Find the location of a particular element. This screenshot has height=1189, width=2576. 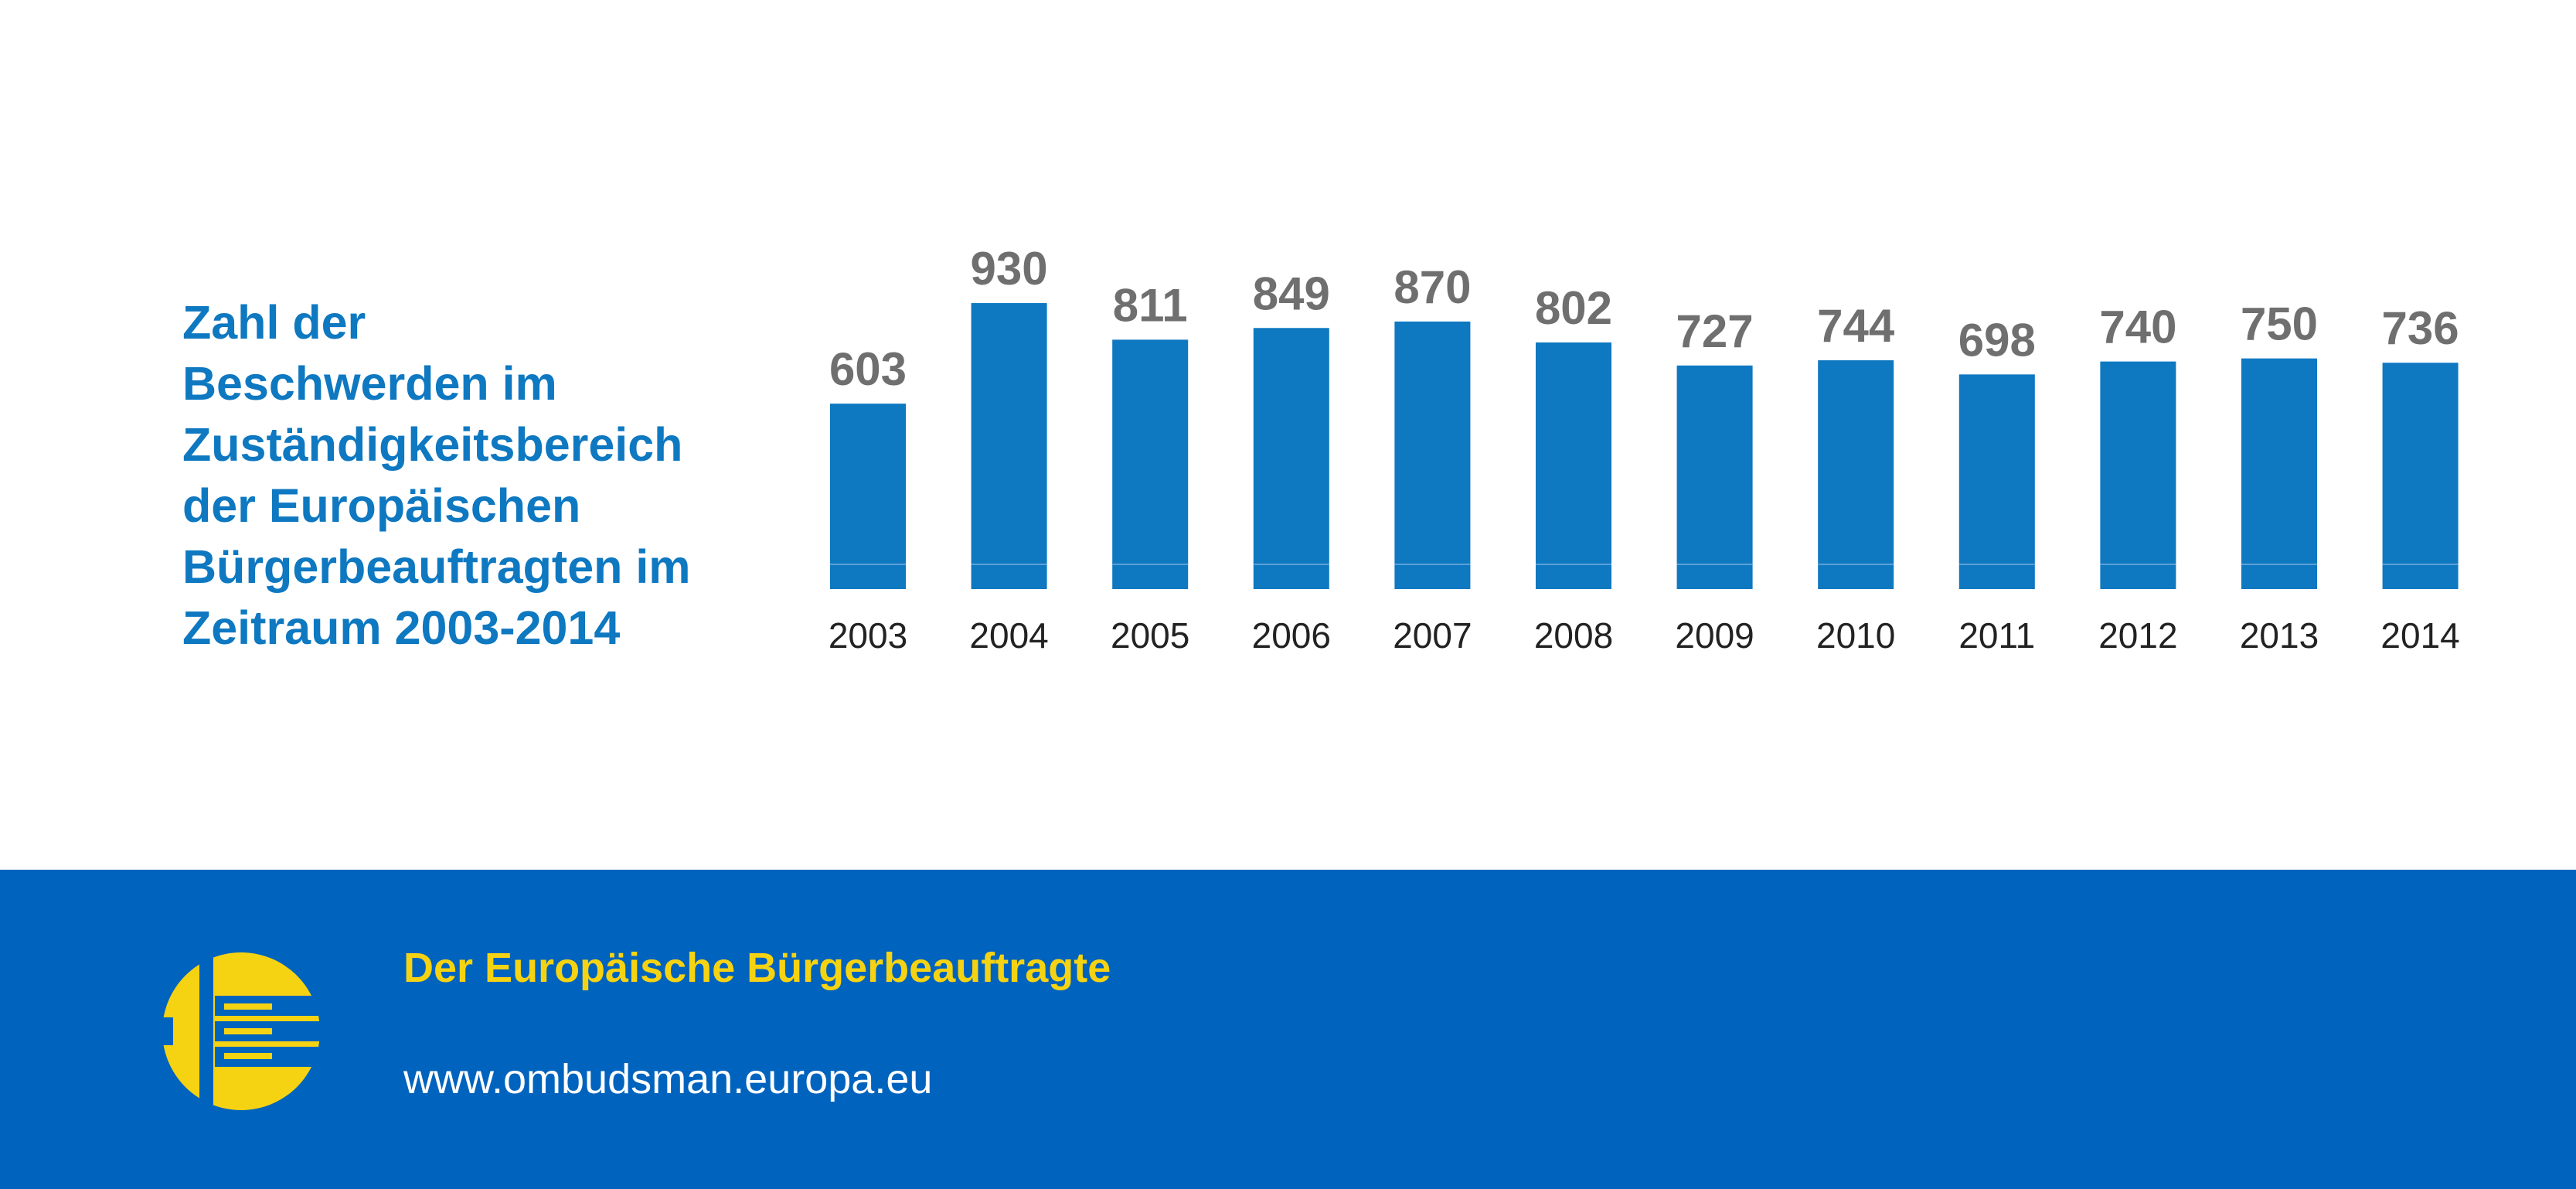

organization-name: Der Europäische Bürgerbeauftragte is located at coordinates (757, 968).